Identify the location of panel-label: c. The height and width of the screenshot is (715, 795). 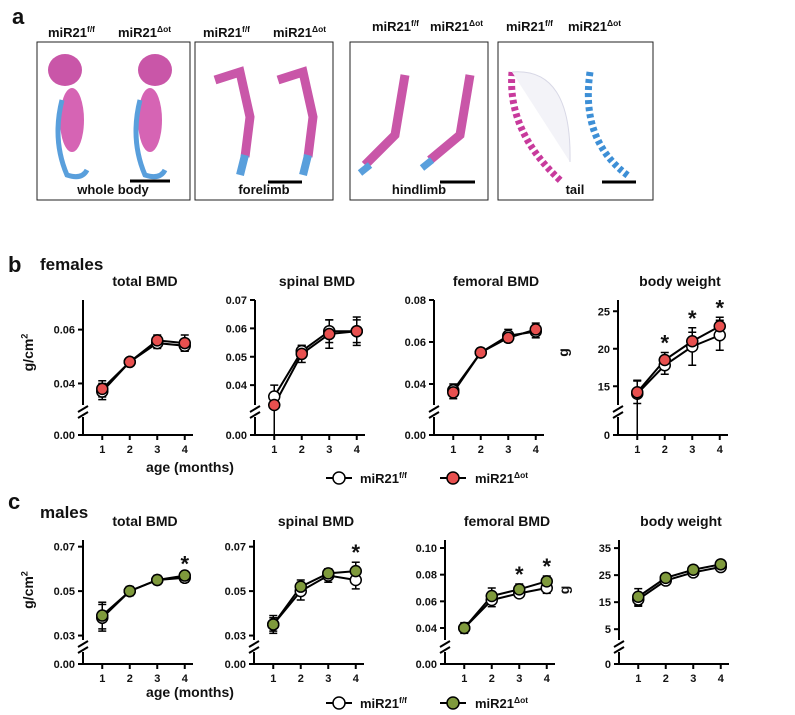
(14, 501).